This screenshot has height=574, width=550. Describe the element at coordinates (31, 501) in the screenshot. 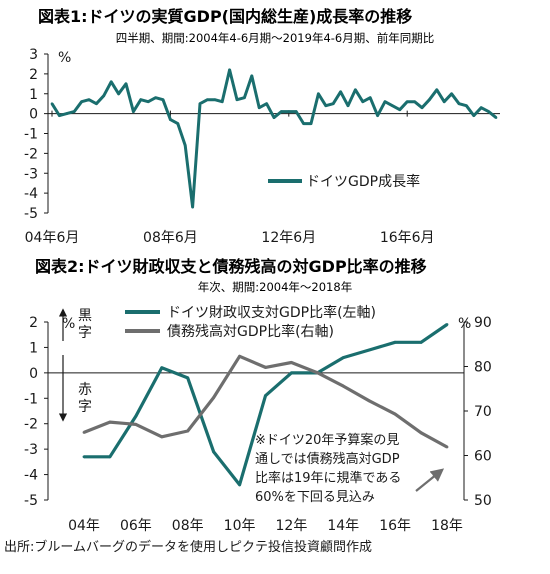

I see `chart2-left-tick-label: -5` at that location.